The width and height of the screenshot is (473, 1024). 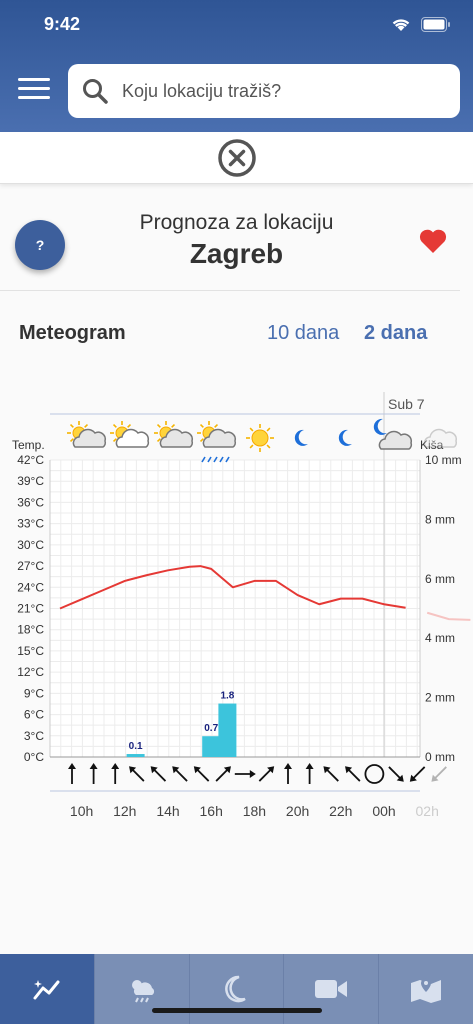 What do you see at coordinates (81, 811) in the screenshot?
I see `x-tick-label: 10h` at bounding box center [81, 811].